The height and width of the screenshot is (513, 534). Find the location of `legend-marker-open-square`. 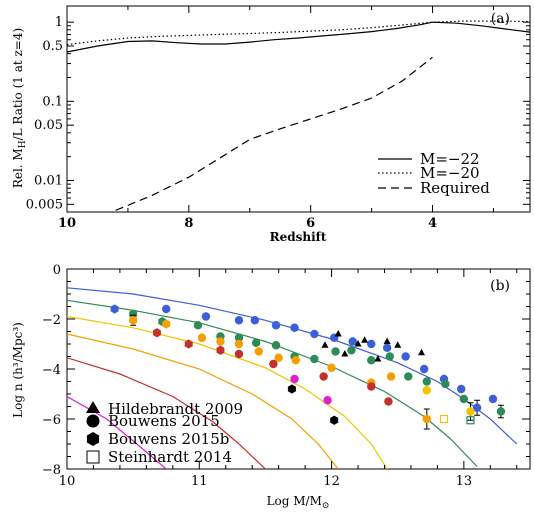

legend-marker-open-square is located at coordinates (93, 457).